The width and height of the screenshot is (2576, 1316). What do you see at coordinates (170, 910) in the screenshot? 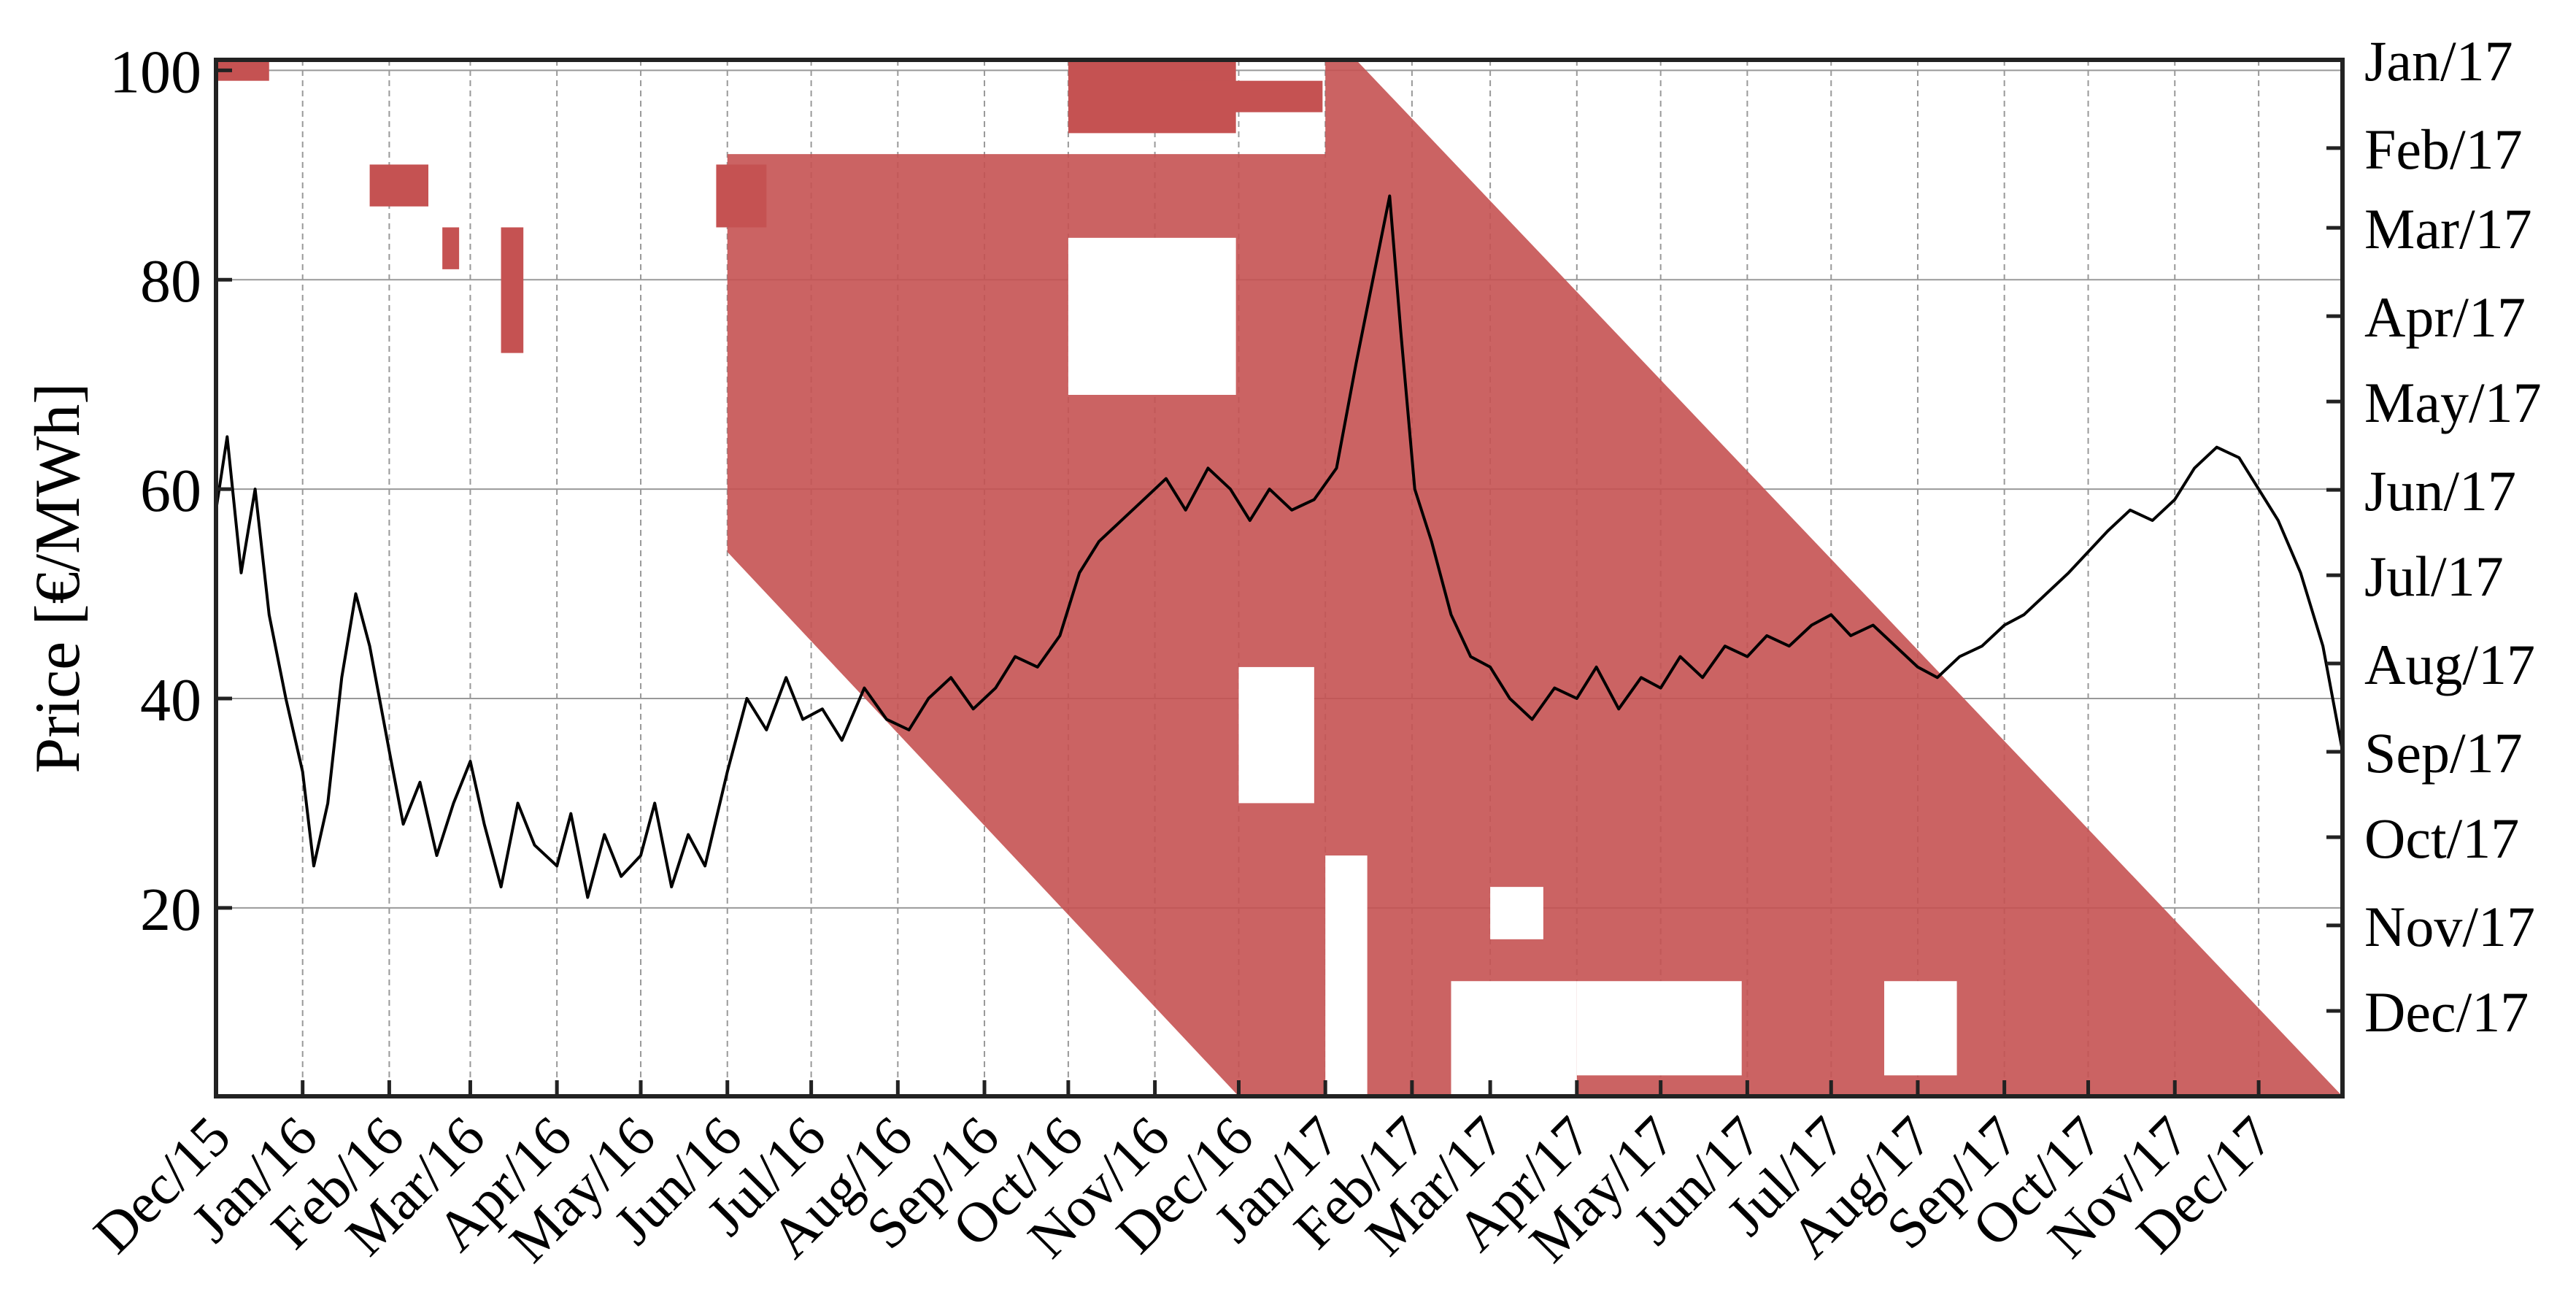
I see `y-tick-label: 20` at bounding box center [170, 910].